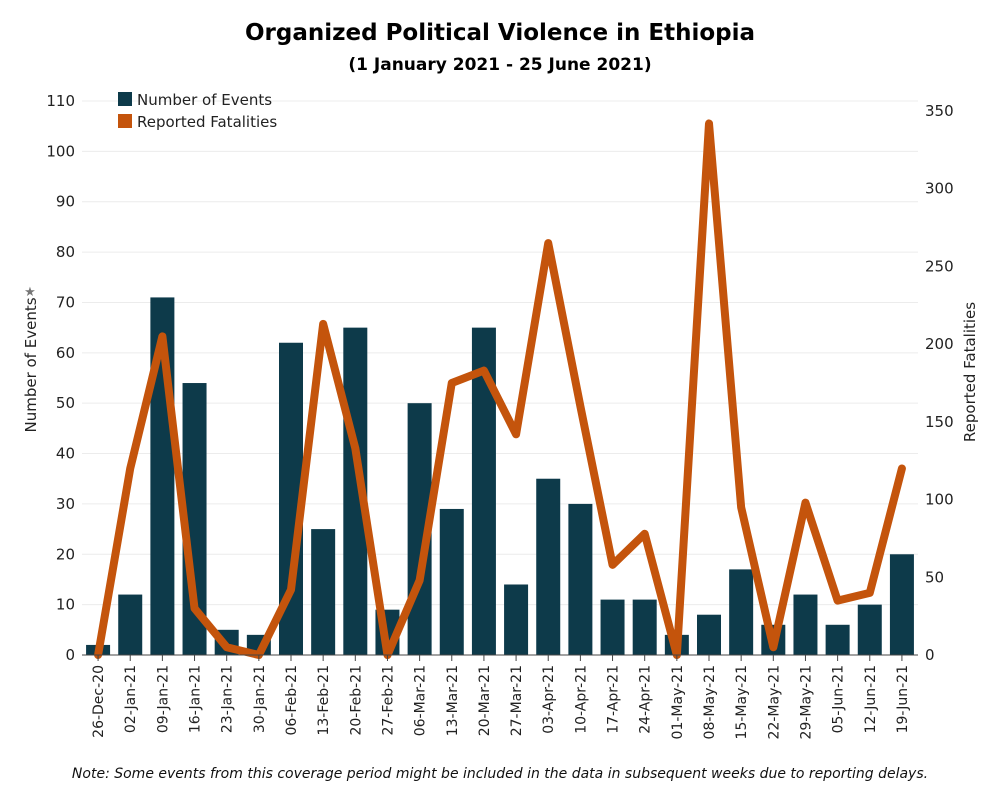 This screenshot has height=800, width=1000. Describe the element at coordinates (421, 700) in the screenshot. I see `x-tick-label: 06-Mar-21` at that location.